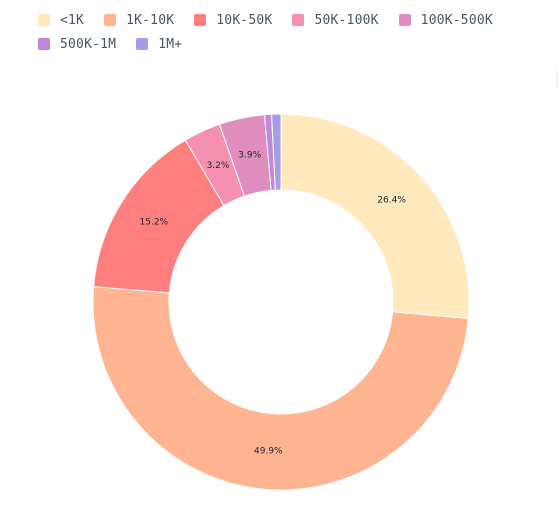 The height and width of the screenshot is (518, 558). I want to click on legend-item-50k-100k: 50K-100K, so click(335, 20).